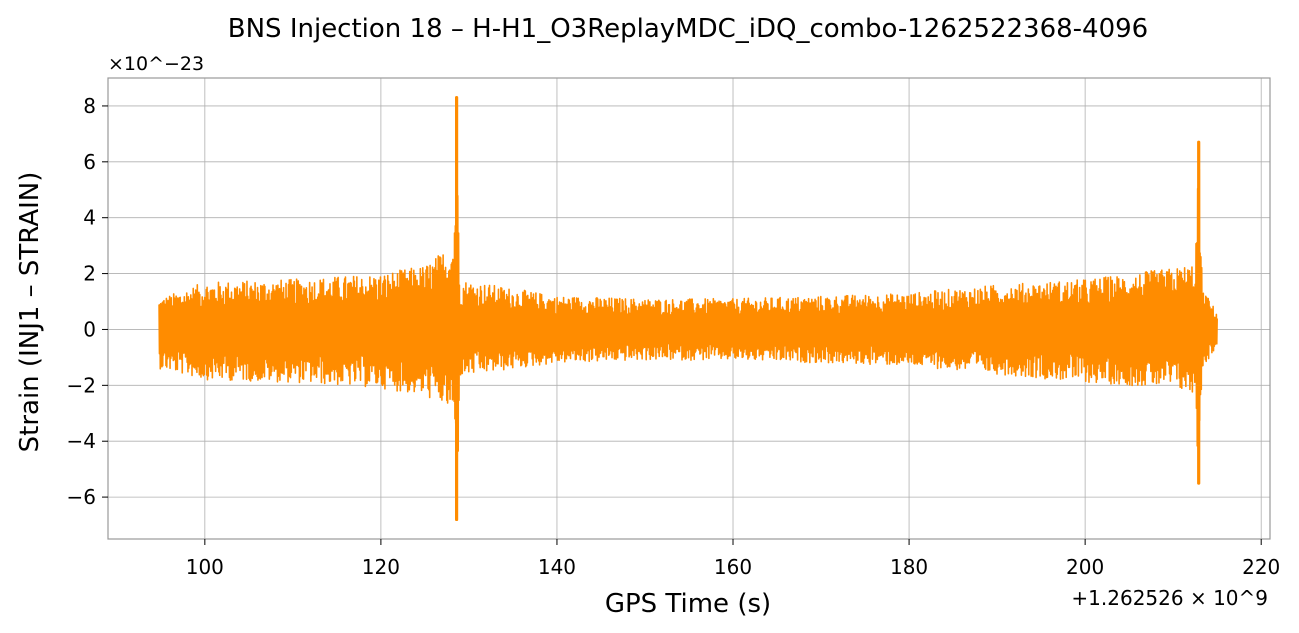 This screenshot has width=1299, height=633. I want to click on x-tick-label-0: 100, so click(205, 567).